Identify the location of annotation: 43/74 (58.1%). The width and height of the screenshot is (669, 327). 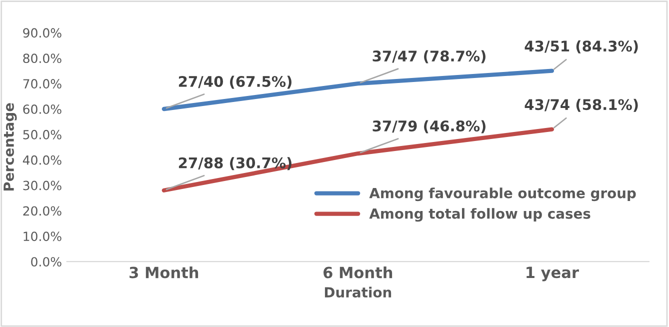
(581, 105).